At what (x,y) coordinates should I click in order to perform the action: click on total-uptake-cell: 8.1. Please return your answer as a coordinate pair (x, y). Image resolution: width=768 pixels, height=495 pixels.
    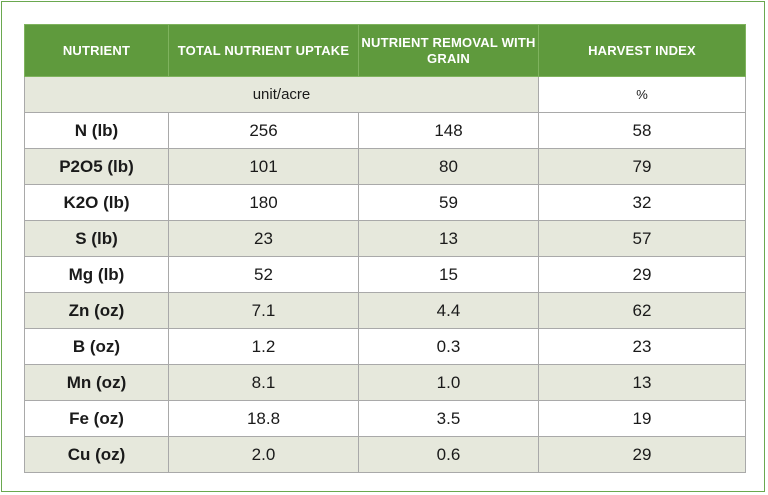
    Looking at the image, I should click on (263, 382).